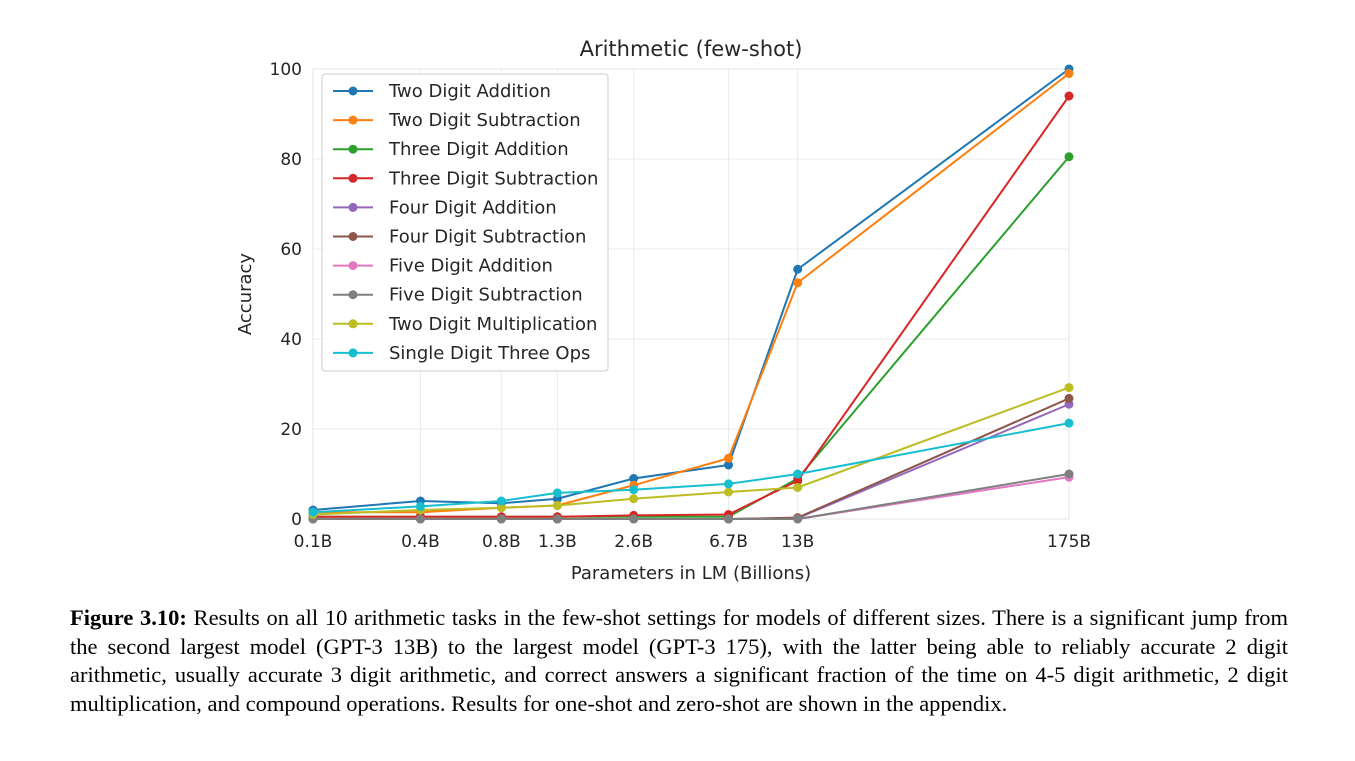 The height and width of the screenshot is (761, 1355). I want to click on series-single-digit-three-ops, so click(691, 467).